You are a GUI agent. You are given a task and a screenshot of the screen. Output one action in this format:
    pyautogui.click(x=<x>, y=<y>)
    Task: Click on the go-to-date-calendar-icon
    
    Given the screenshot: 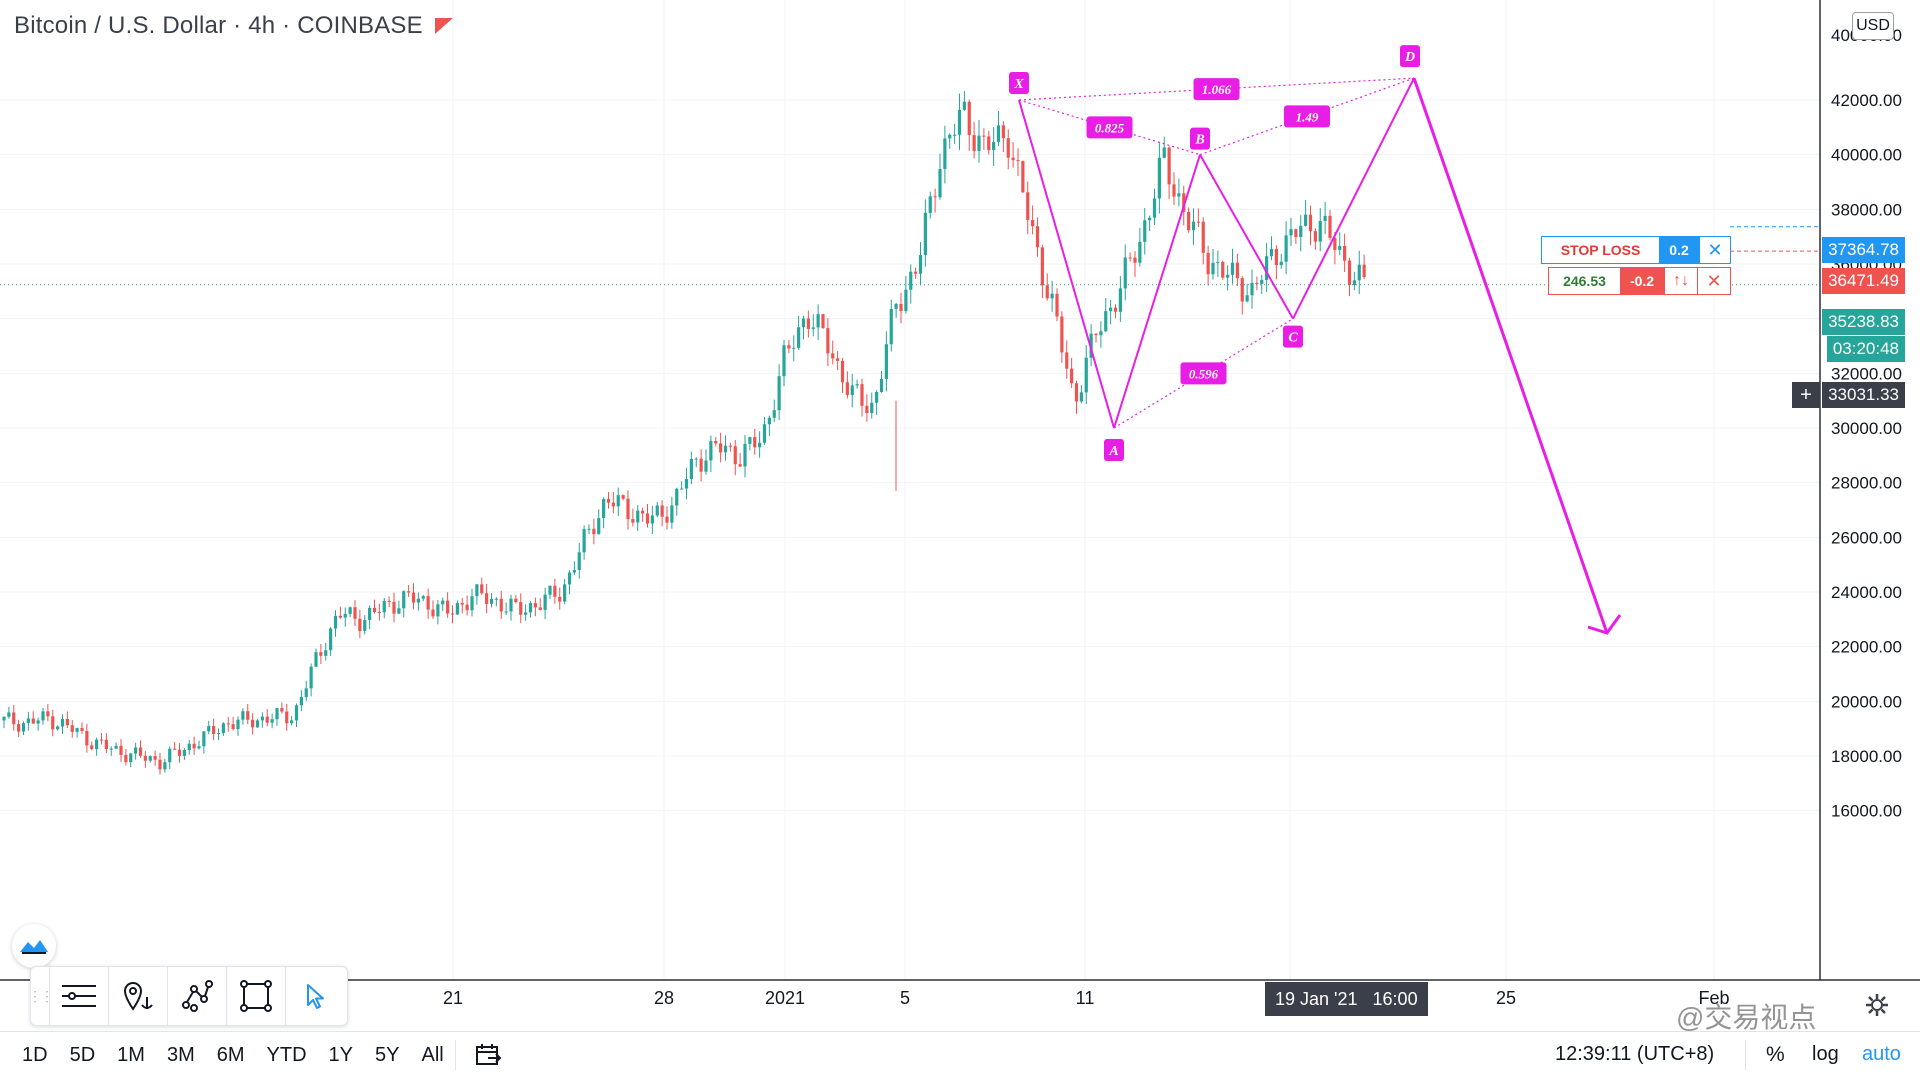 What is the action you would take?
    pyautogui.click(x=488, y=1057)
    